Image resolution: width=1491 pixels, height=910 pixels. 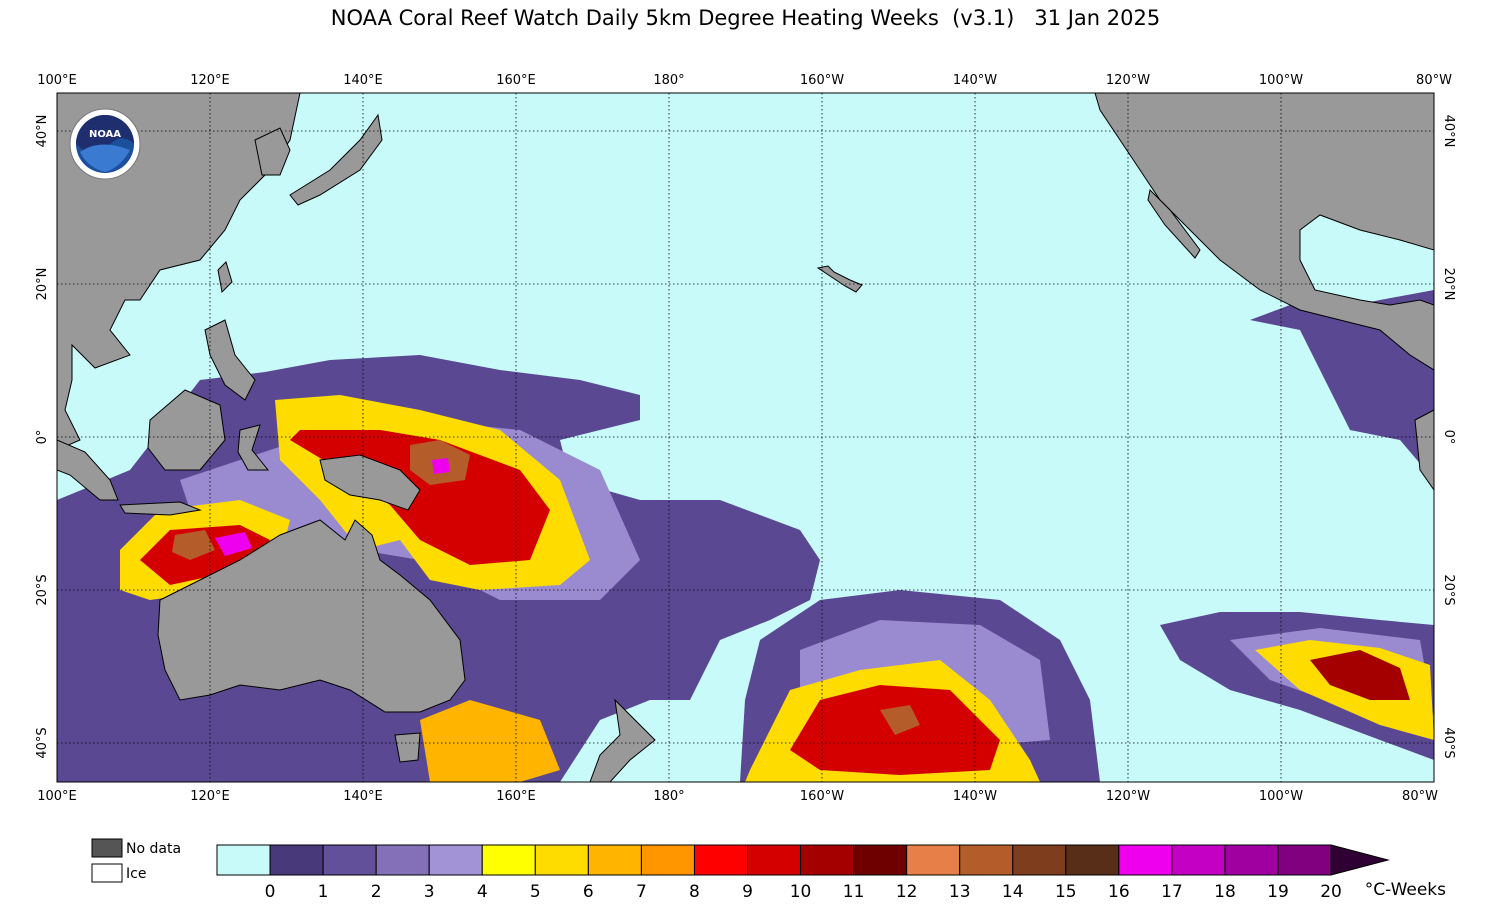 I want to click on land-borneo, so click(x=186, y=430).